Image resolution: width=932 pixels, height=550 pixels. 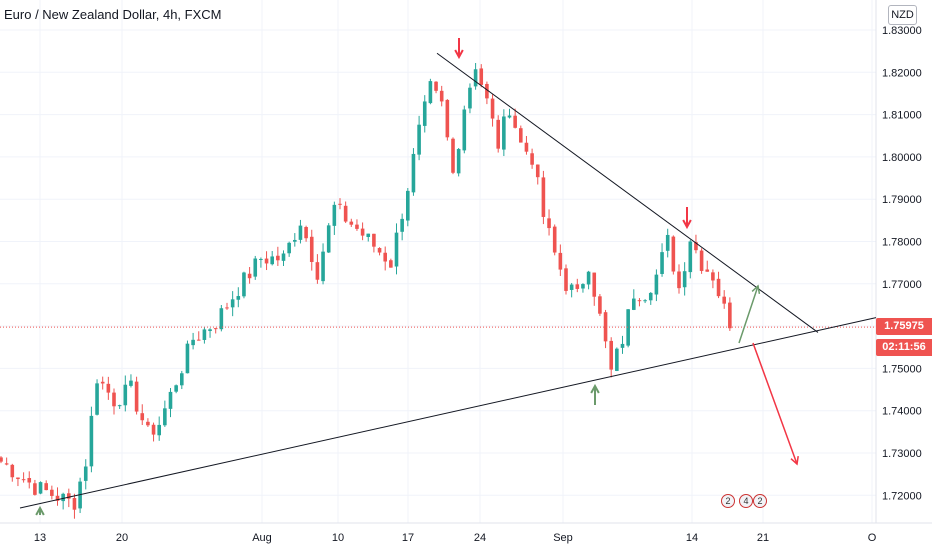 I want to click on y-tick-label: 1.83000, so click(x=902, y=31).